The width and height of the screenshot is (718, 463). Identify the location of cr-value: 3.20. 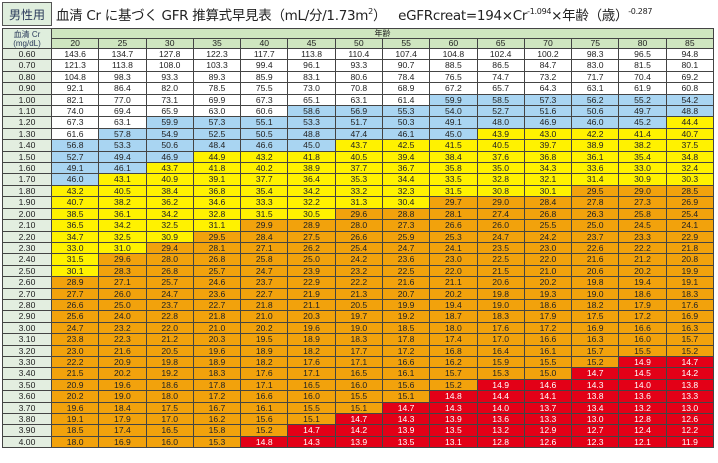
(27, 350).